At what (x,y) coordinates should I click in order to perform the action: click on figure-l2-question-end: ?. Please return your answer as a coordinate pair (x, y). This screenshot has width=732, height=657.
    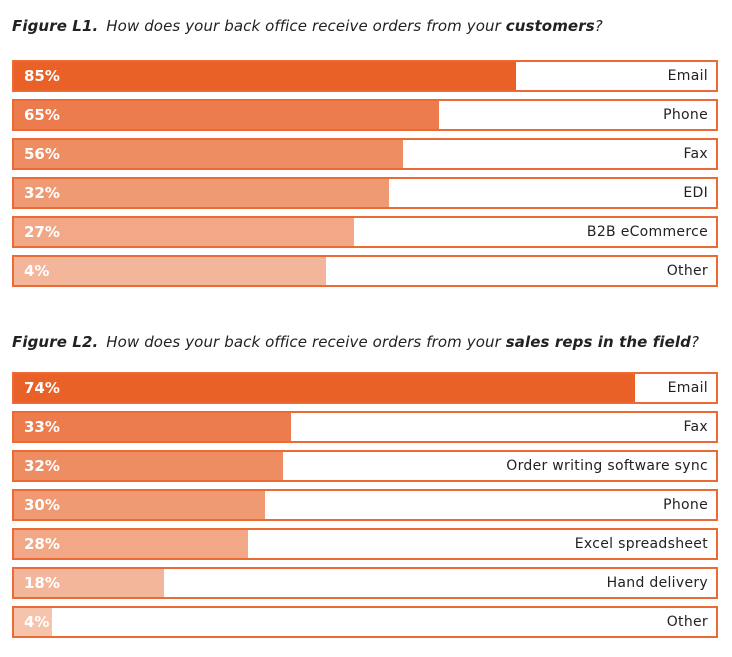
    Looking at the image, I should click on (695, 342).